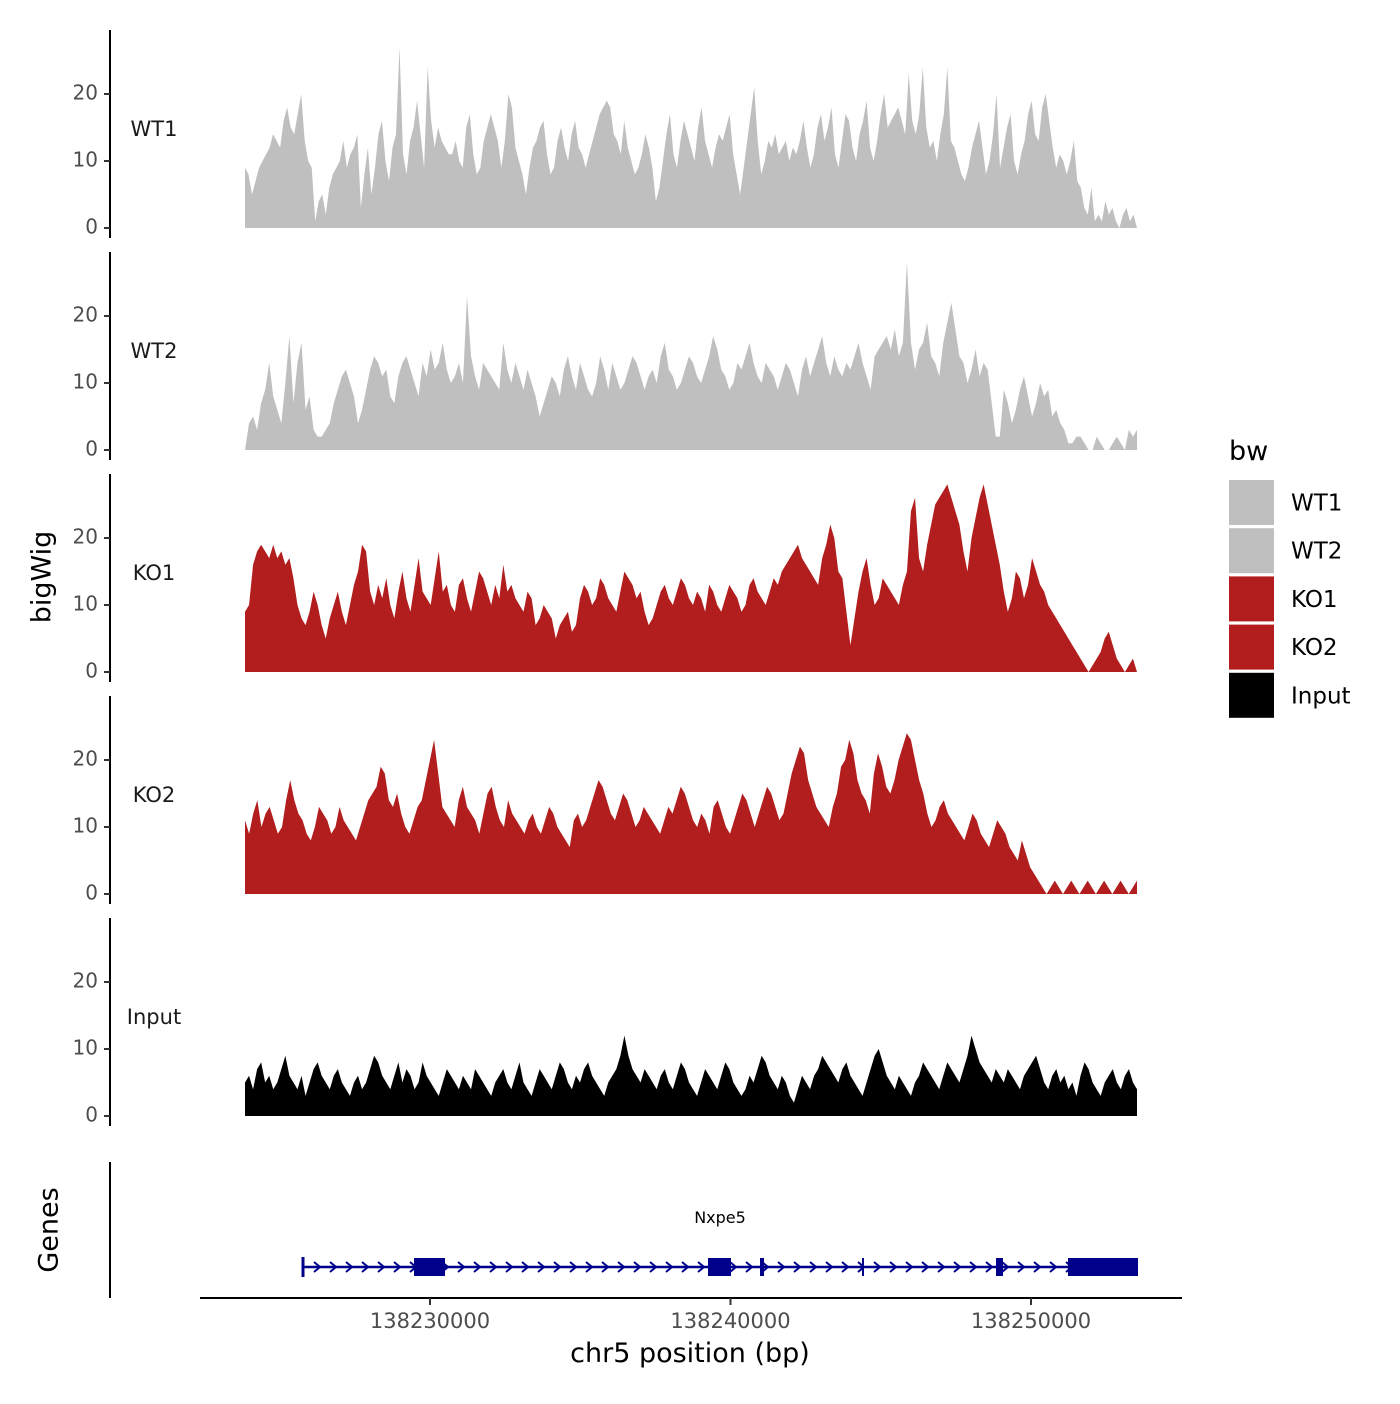 The height and width of the screenshot is (1404, 1400). What do you see at coordinates (1314, 648) in the screenshot?
I see `legend-label-ko2: KO2` at bounding box center [1314, 648].